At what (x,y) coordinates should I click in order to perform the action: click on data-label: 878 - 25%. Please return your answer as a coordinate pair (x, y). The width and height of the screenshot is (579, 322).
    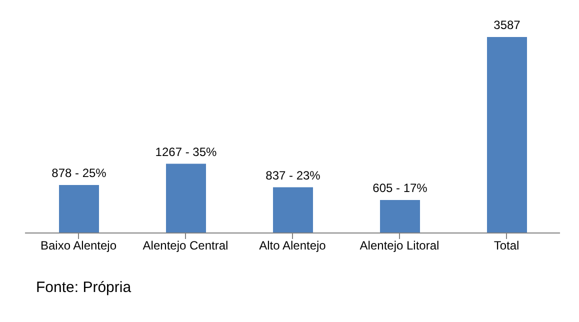
    Looking at the image, I should click on (79, 173).